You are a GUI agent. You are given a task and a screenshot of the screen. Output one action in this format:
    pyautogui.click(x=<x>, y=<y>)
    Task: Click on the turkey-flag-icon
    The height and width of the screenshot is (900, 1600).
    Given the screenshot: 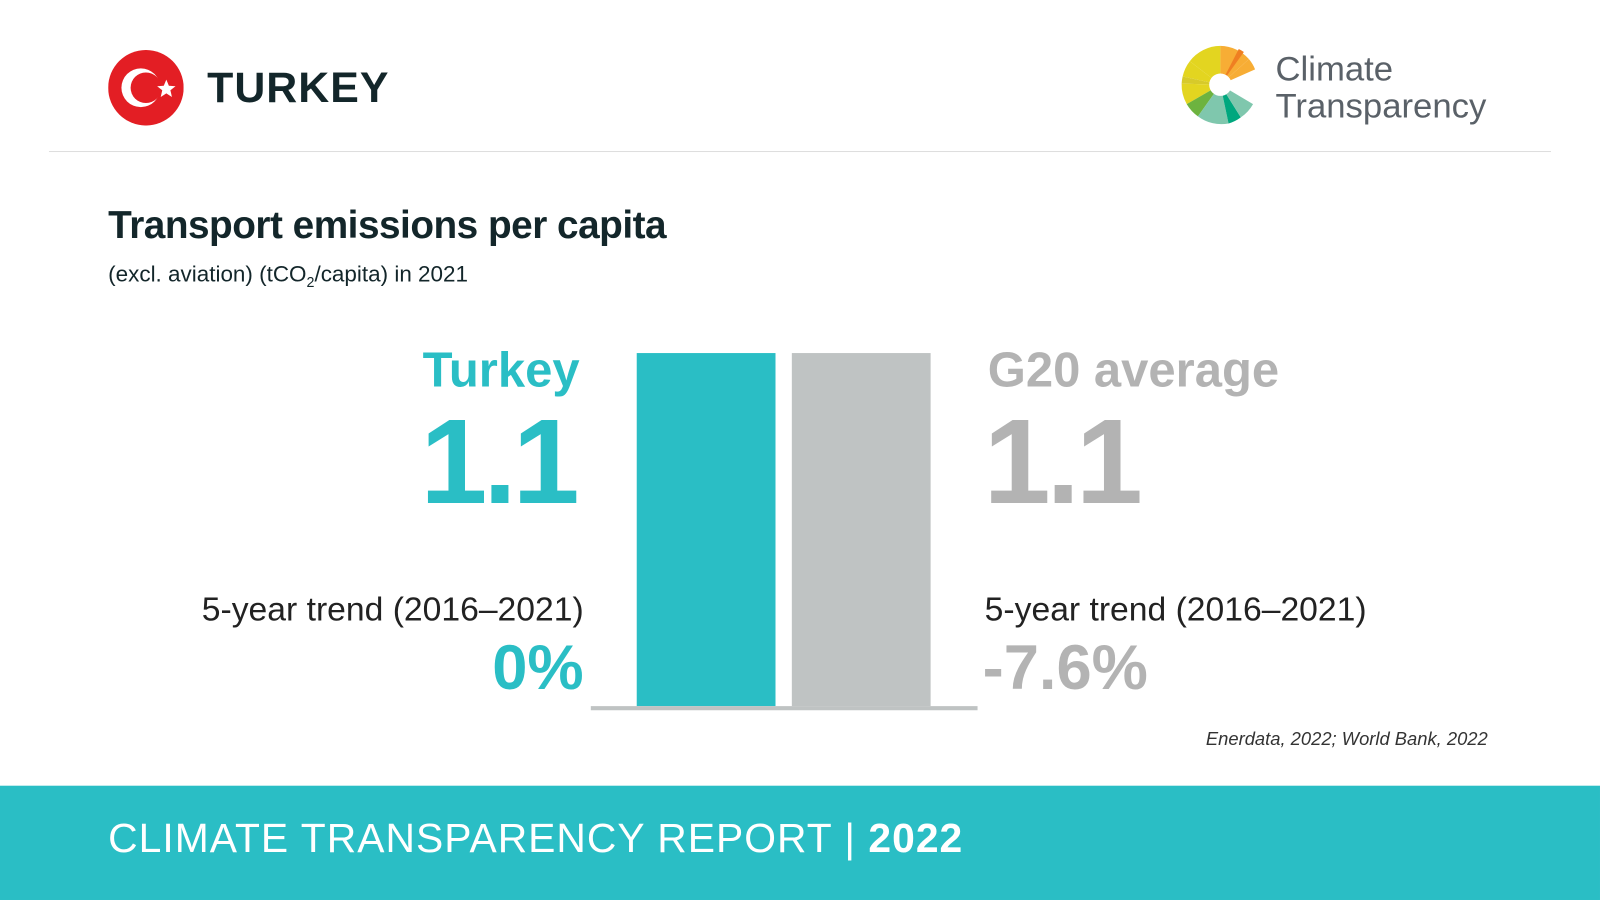 What is the action you would take?
    pyautogui.click(x=146, y=87)
    